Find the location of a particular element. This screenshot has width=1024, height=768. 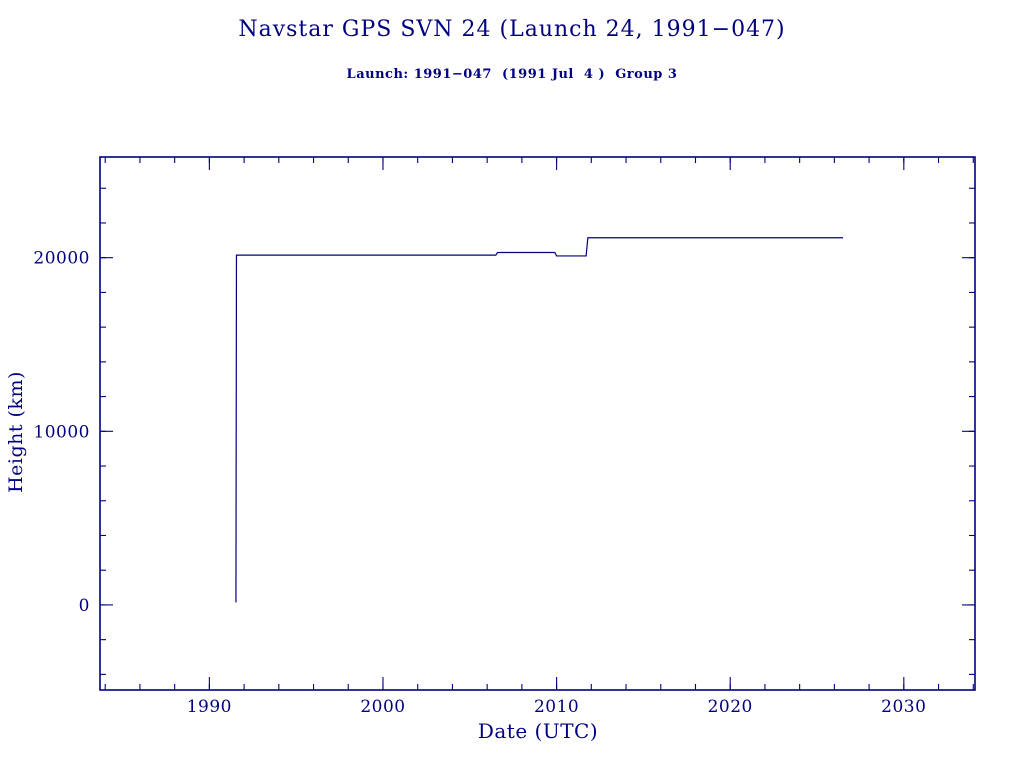

chart-subtitle: Launch: 1991−047 (1991 Jul 4 ) Group 3 is located at coordinates (512, 74).